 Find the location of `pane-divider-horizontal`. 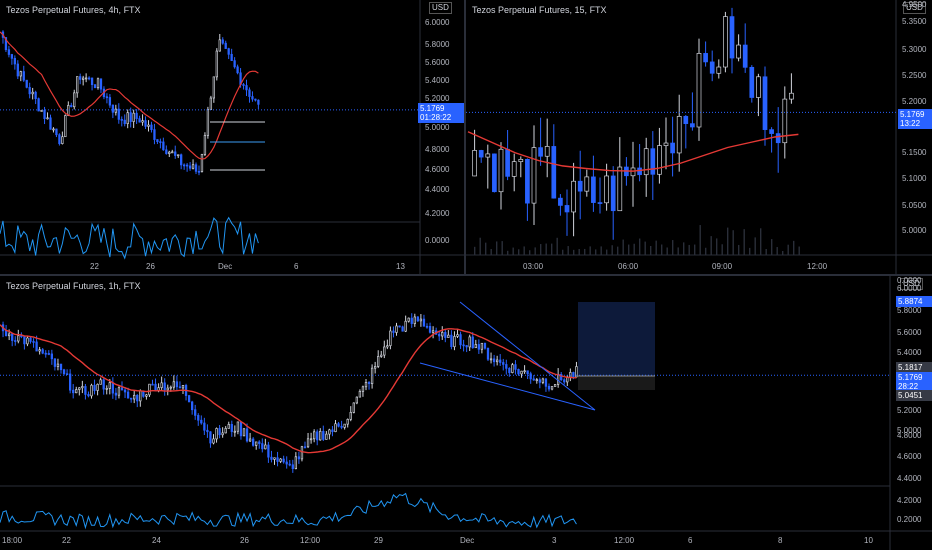

pane-divider-horizontal is located at coordinates (466, 275).